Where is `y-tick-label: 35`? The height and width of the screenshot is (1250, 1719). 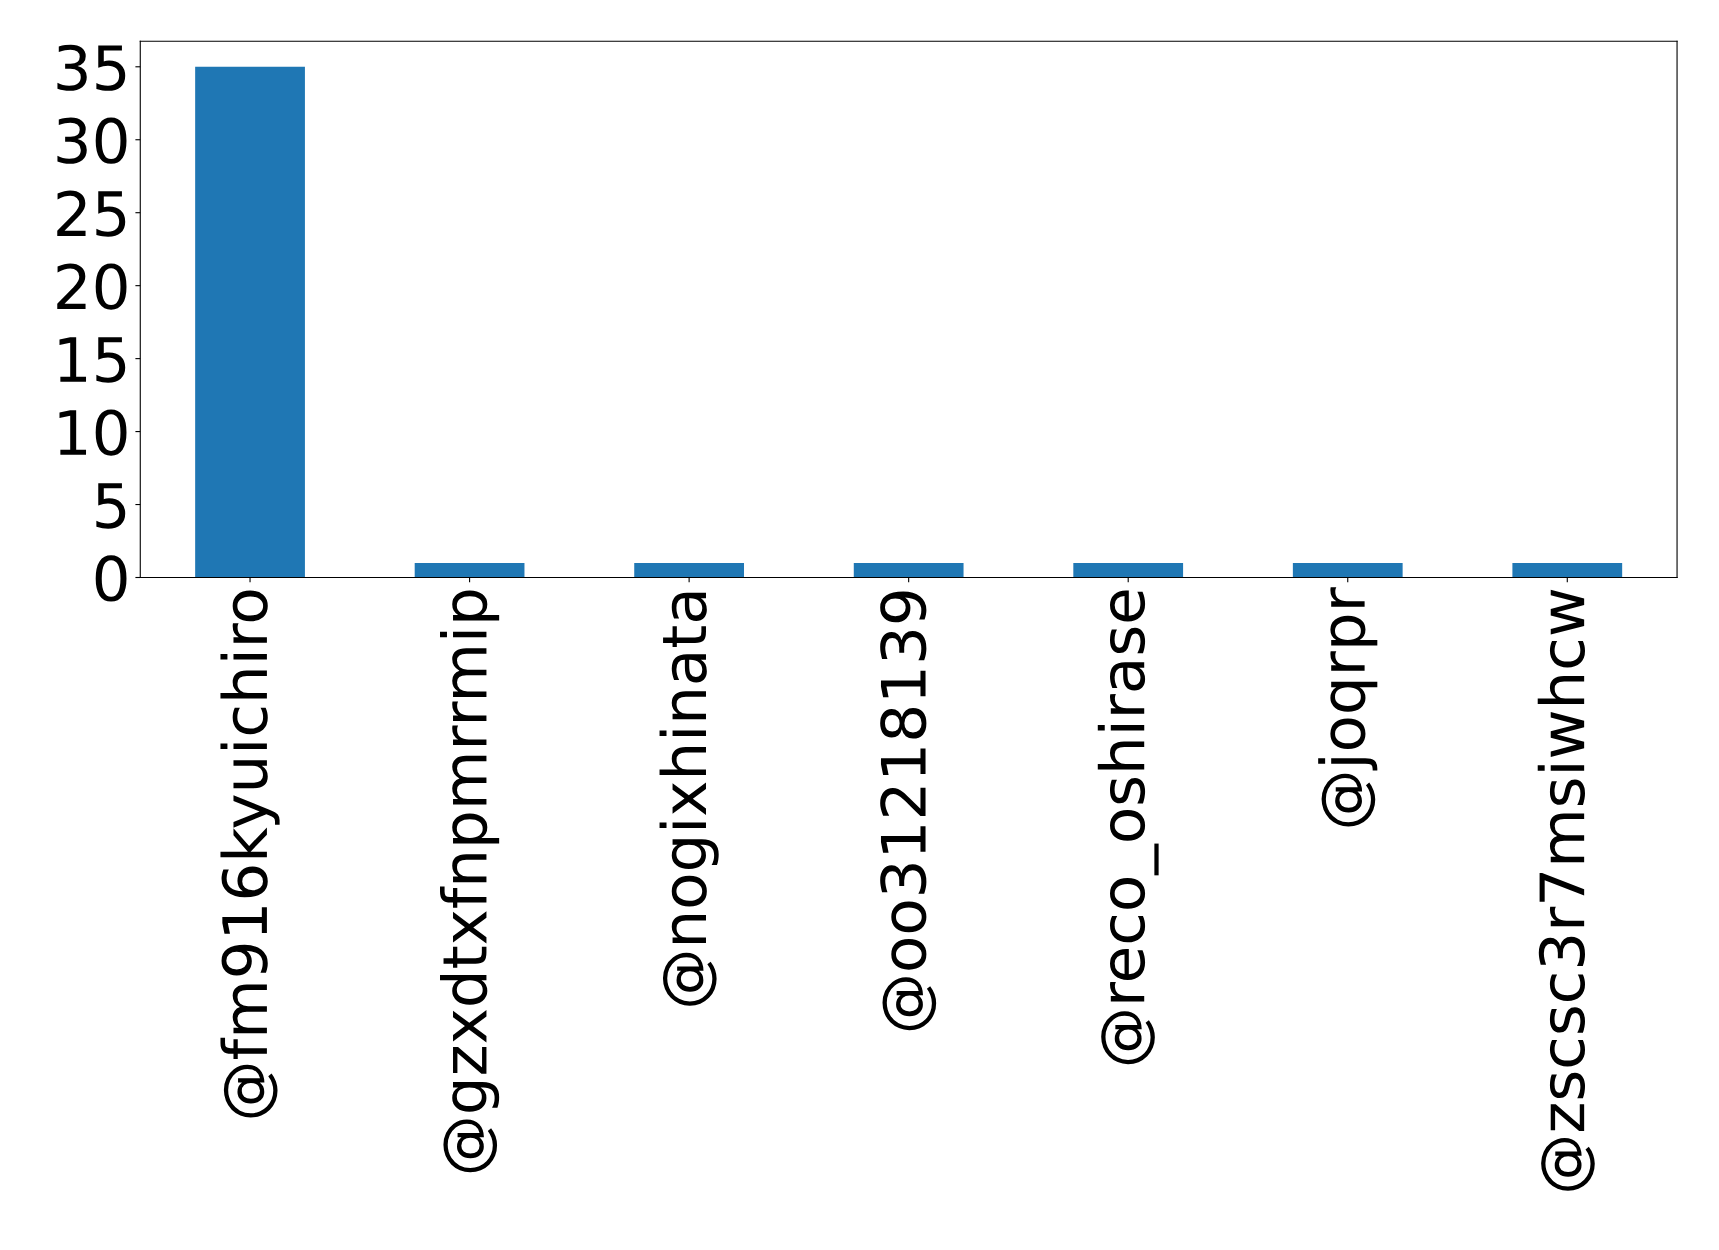
y-tick-label: 35 is located at coordinates (91, 67).